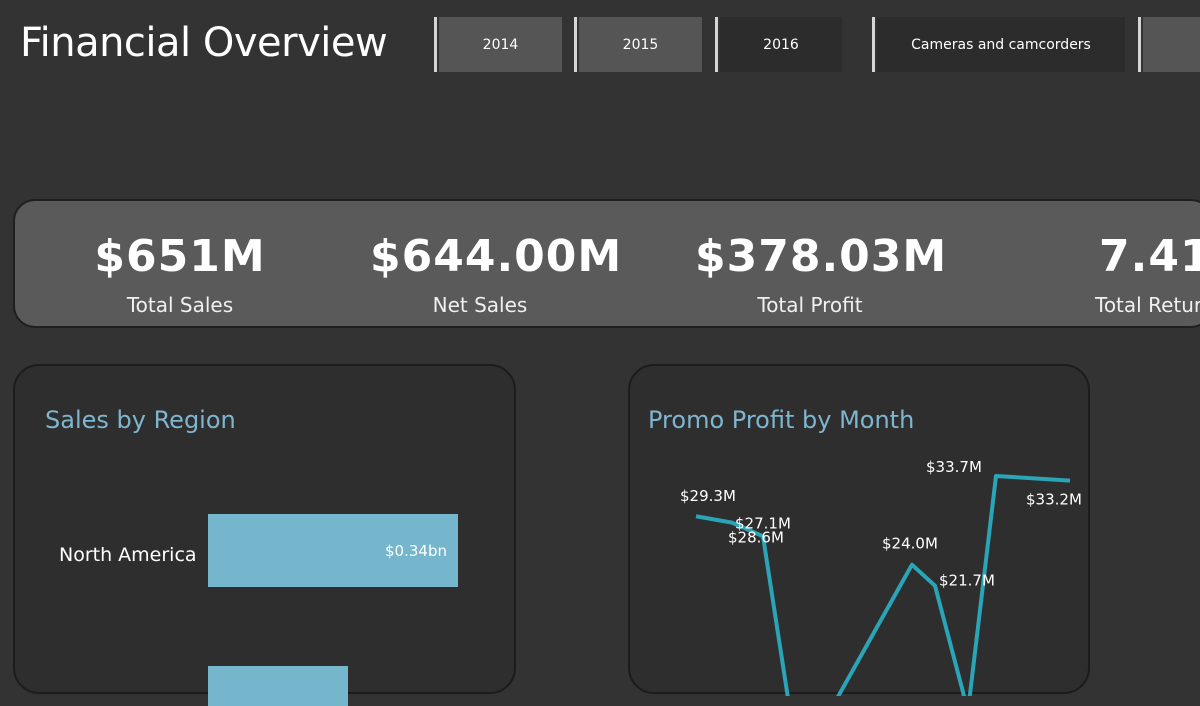 This screenshot has width=1200, height=706. I want to click on data-label: $29.3M, so click(708, 496).